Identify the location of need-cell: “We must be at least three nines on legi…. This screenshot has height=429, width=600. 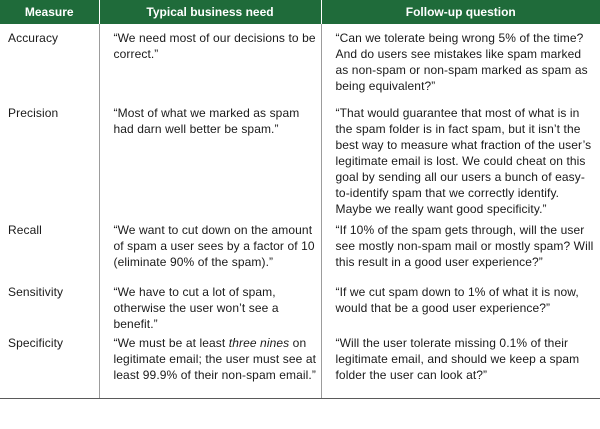
(210, 365).